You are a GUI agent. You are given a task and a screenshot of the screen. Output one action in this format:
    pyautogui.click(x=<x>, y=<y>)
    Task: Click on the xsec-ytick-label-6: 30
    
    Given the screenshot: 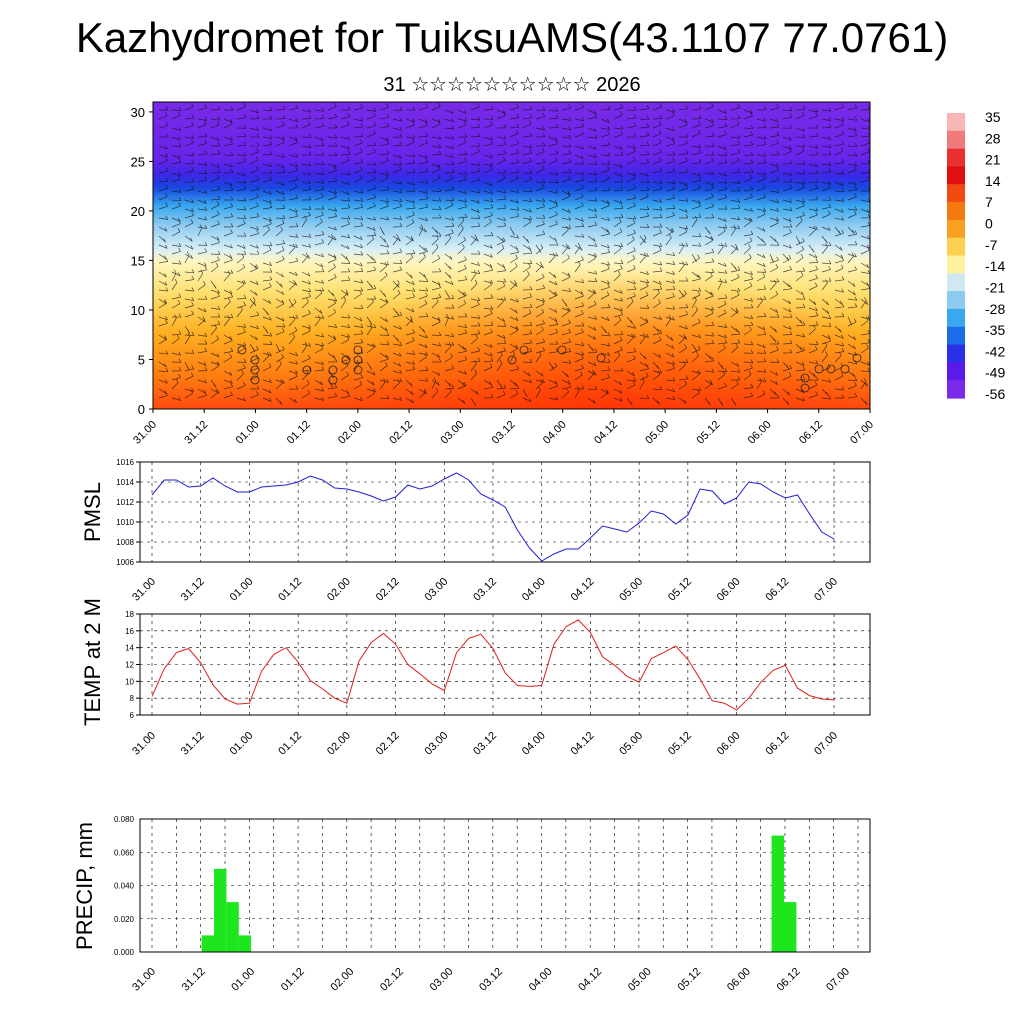 What is the action you would take?
    pyautogui.click(x=138, y=112)
    